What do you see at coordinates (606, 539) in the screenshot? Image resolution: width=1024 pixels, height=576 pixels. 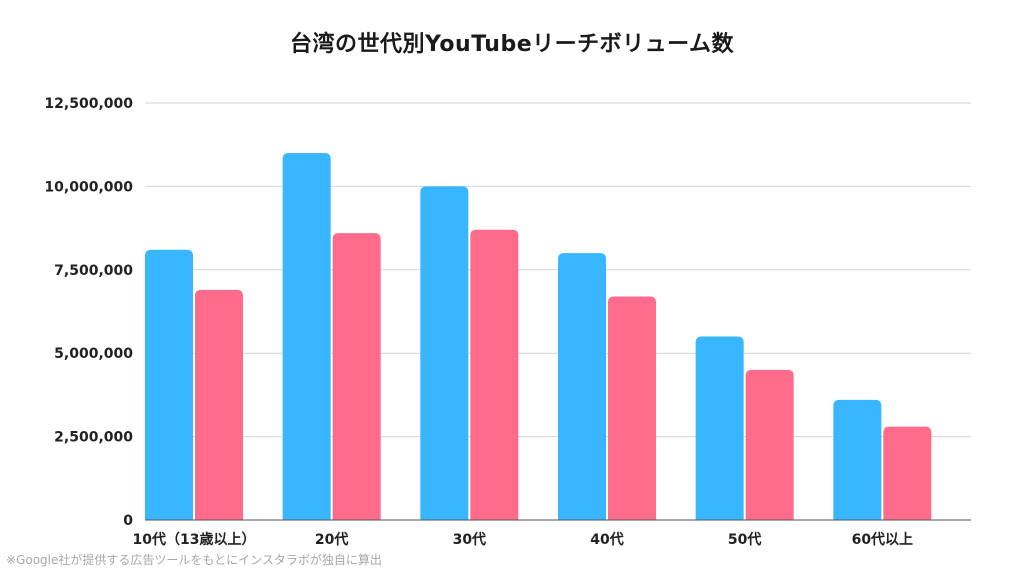 I see `x-tick-label: 40代` at bounding box center [606, 539].